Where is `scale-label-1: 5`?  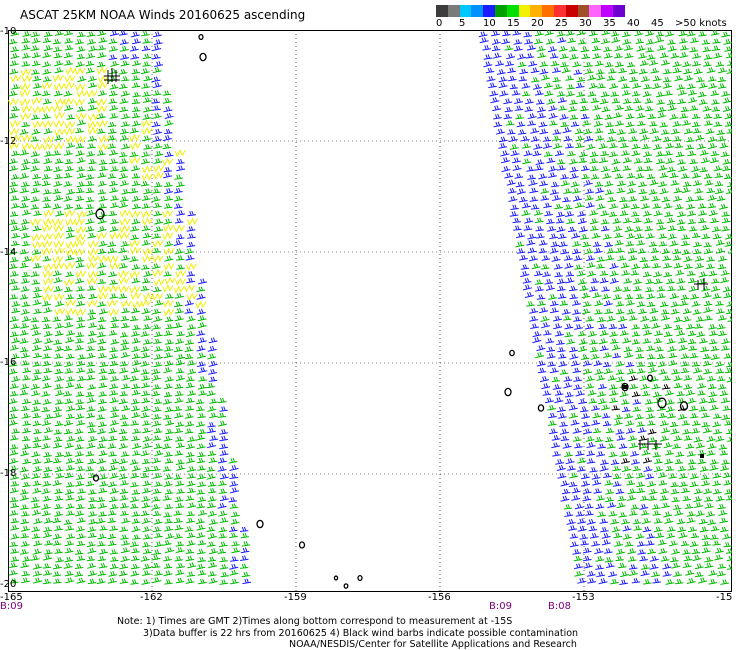
scale-label-1: 5 is located at coordinates (462, 23).